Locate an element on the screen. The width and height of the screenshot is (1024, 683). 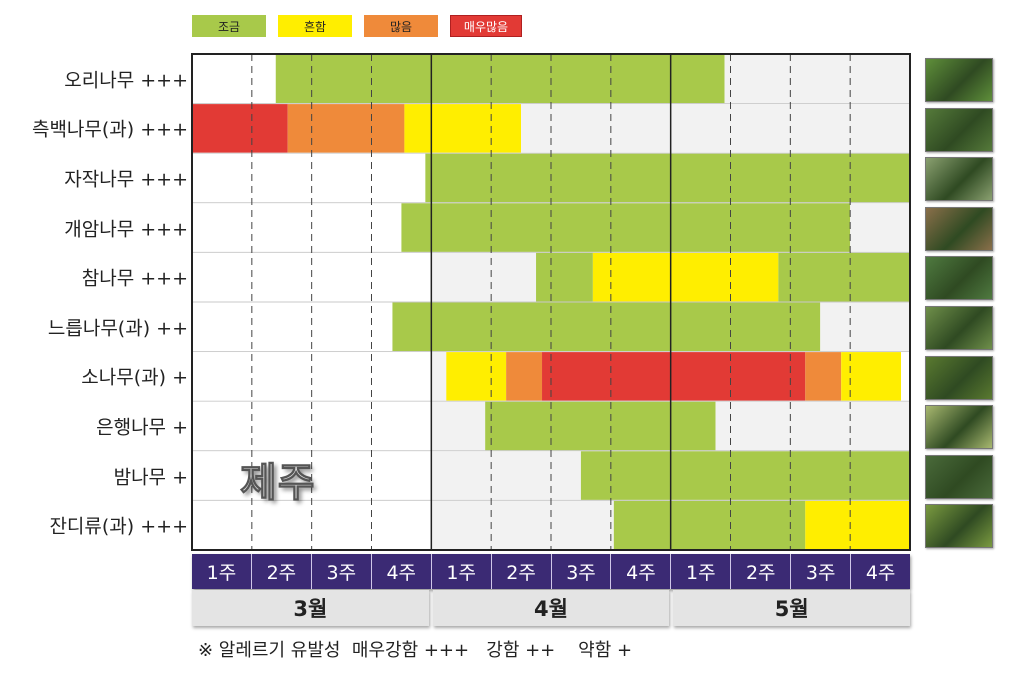
heat-cell-r4-s1 is located at coordinates (297, 227).